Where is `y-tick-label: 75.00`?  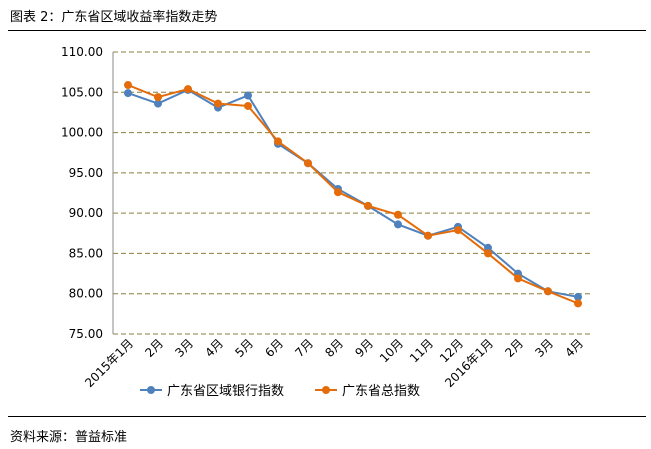
y-tick-label: 75.00 is located at coordinates (86, 334).